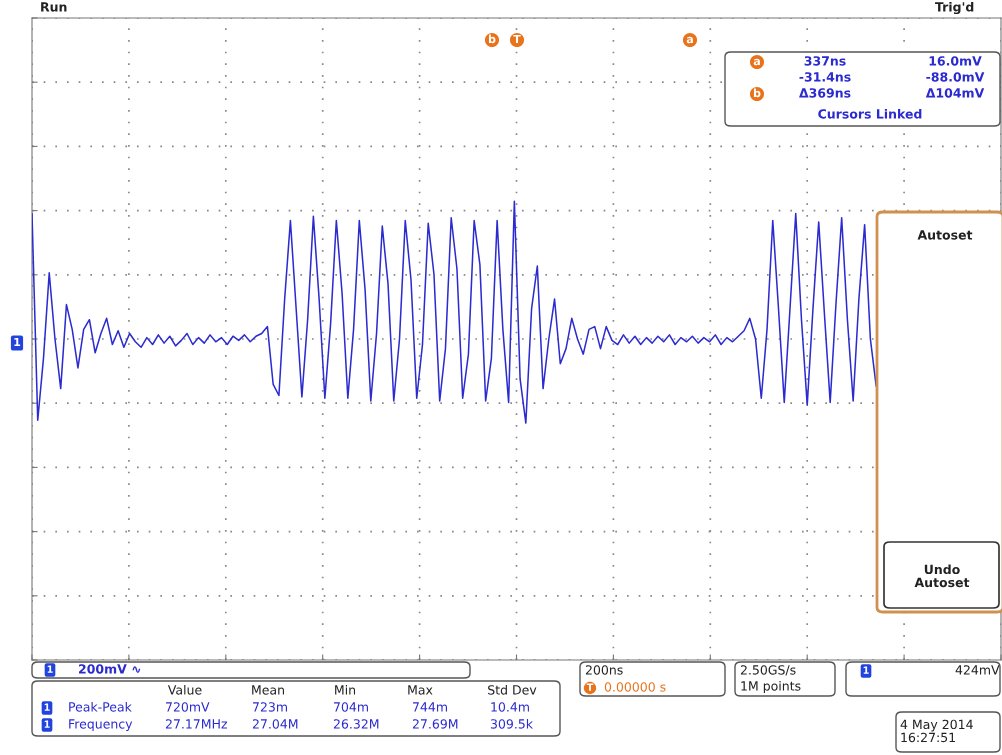  I want to click on text: Autoset, so click(945, 235).